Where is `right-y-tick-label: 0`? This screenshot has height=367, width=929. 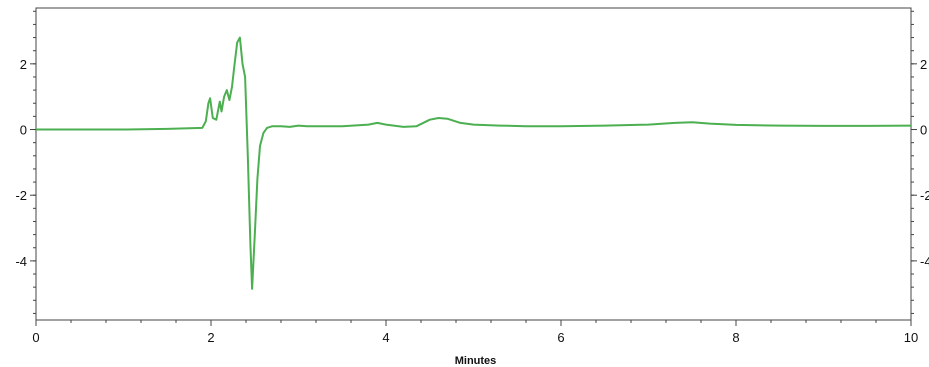 right-y-tick-label: 0 is located at coordinates (923, 130).